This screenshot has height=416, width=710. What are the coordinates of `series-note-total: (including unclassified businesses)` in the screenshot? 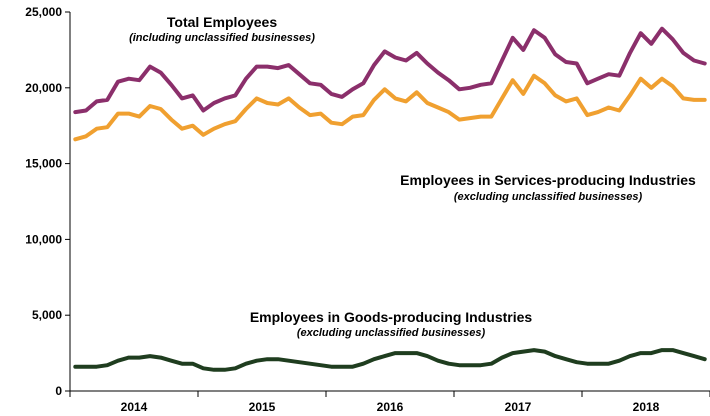 It's located at (222, 38).